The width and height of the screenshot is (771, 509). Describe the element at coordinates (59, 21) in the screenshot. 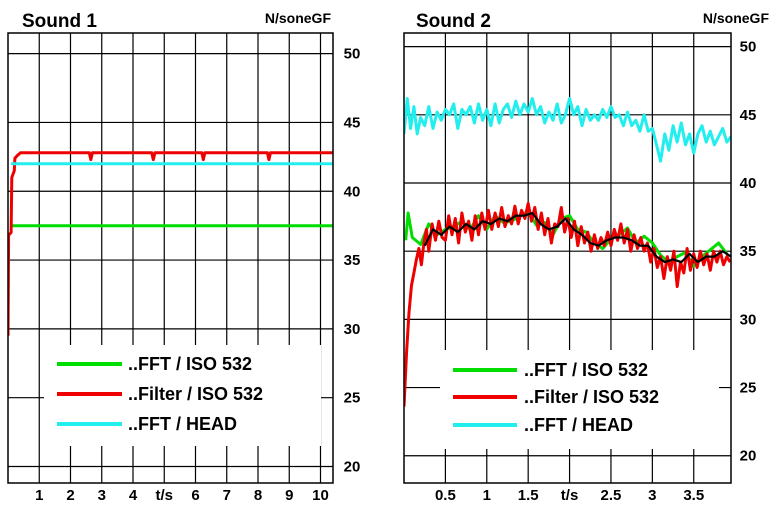

I see `chart-title: Sound 1` at that location.